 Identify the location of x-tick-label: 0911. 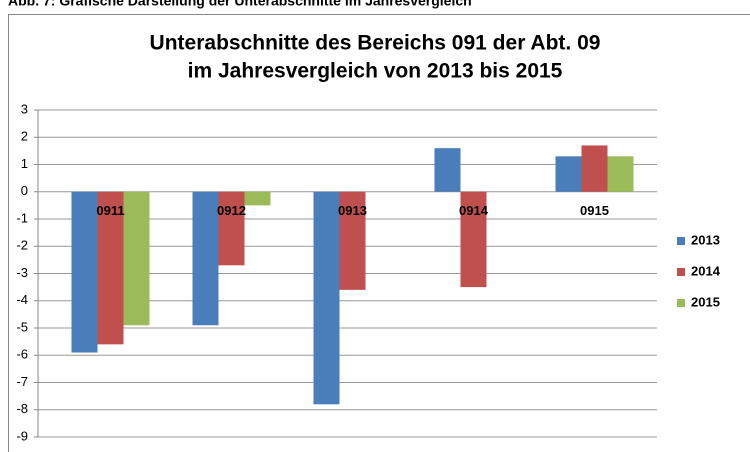
(110, 210).